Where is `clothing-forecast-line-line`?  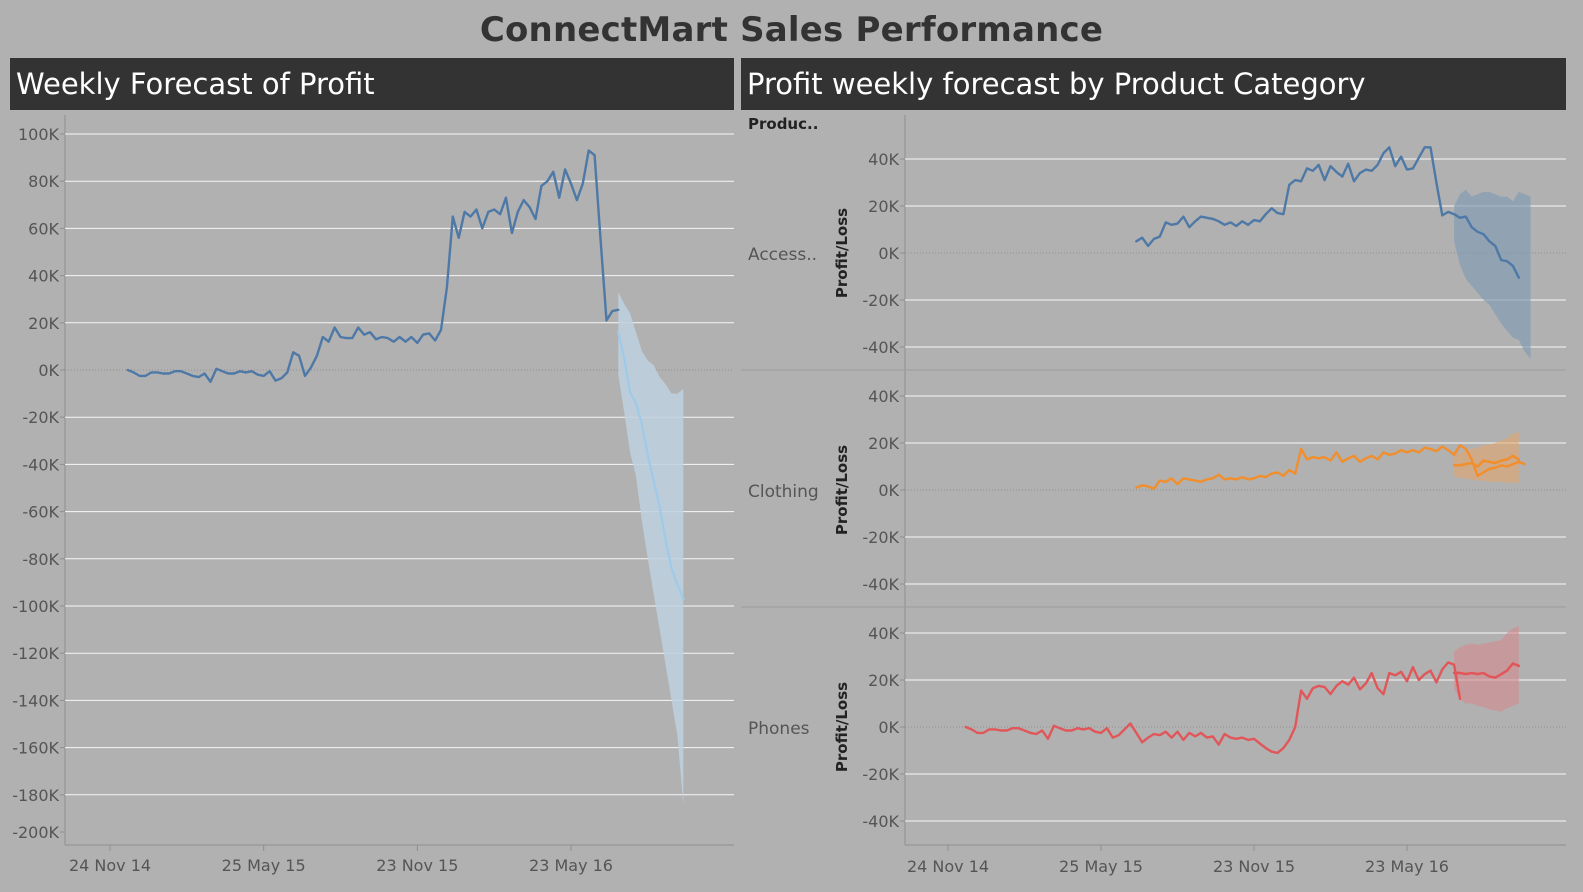 clothing-forecast-line-line is located at coordinates (1486, 461).